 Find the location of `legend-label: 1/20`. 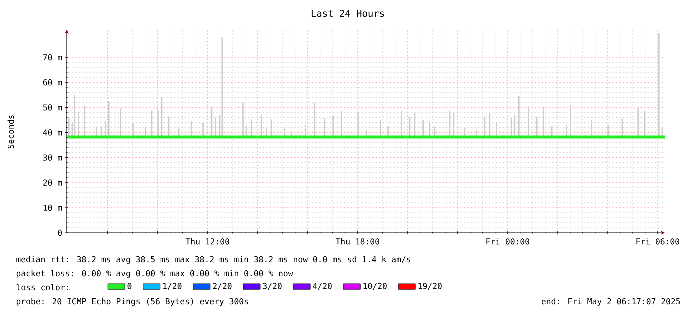

legend-label: 1/20 is located at coordinates (173, 286).